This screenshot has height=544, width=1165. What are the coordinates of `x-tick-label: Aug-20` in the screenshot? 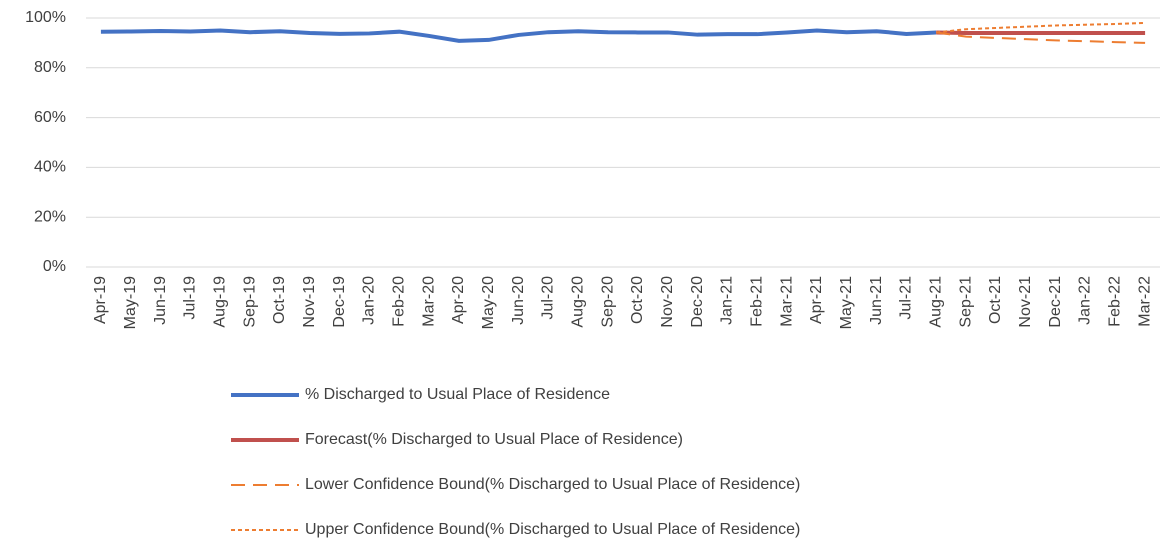 It's located at (577, 302).